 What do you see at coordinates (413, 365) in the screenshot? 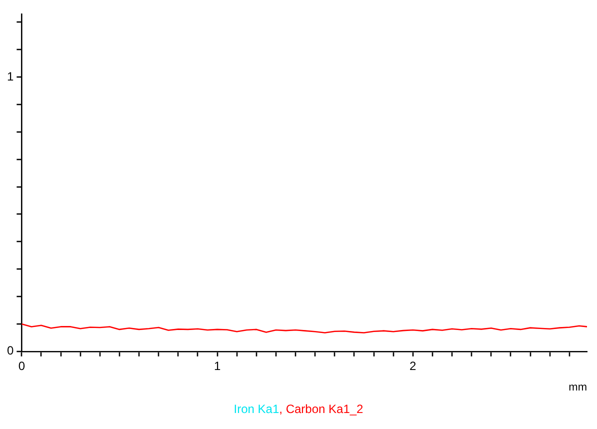
I see `x-tick-label: 2` at bounding box center [413, 365].